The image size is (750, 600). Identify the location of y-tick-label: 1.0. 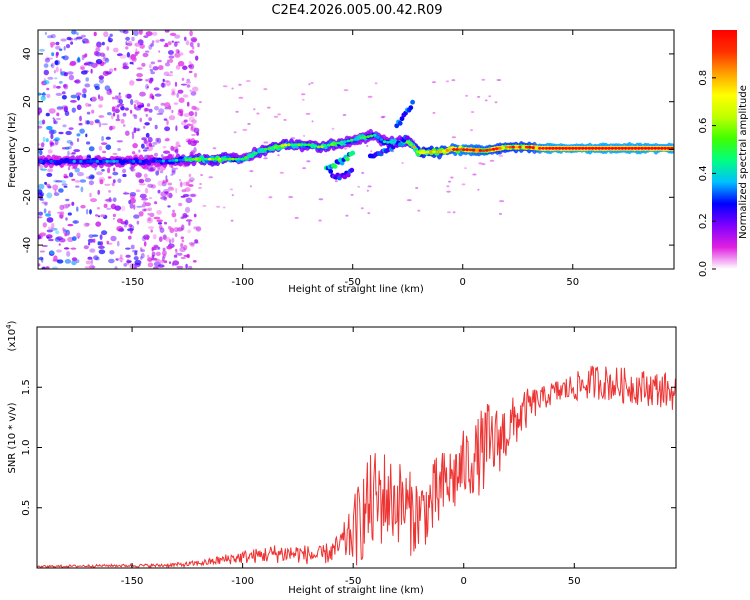
(26, 448).